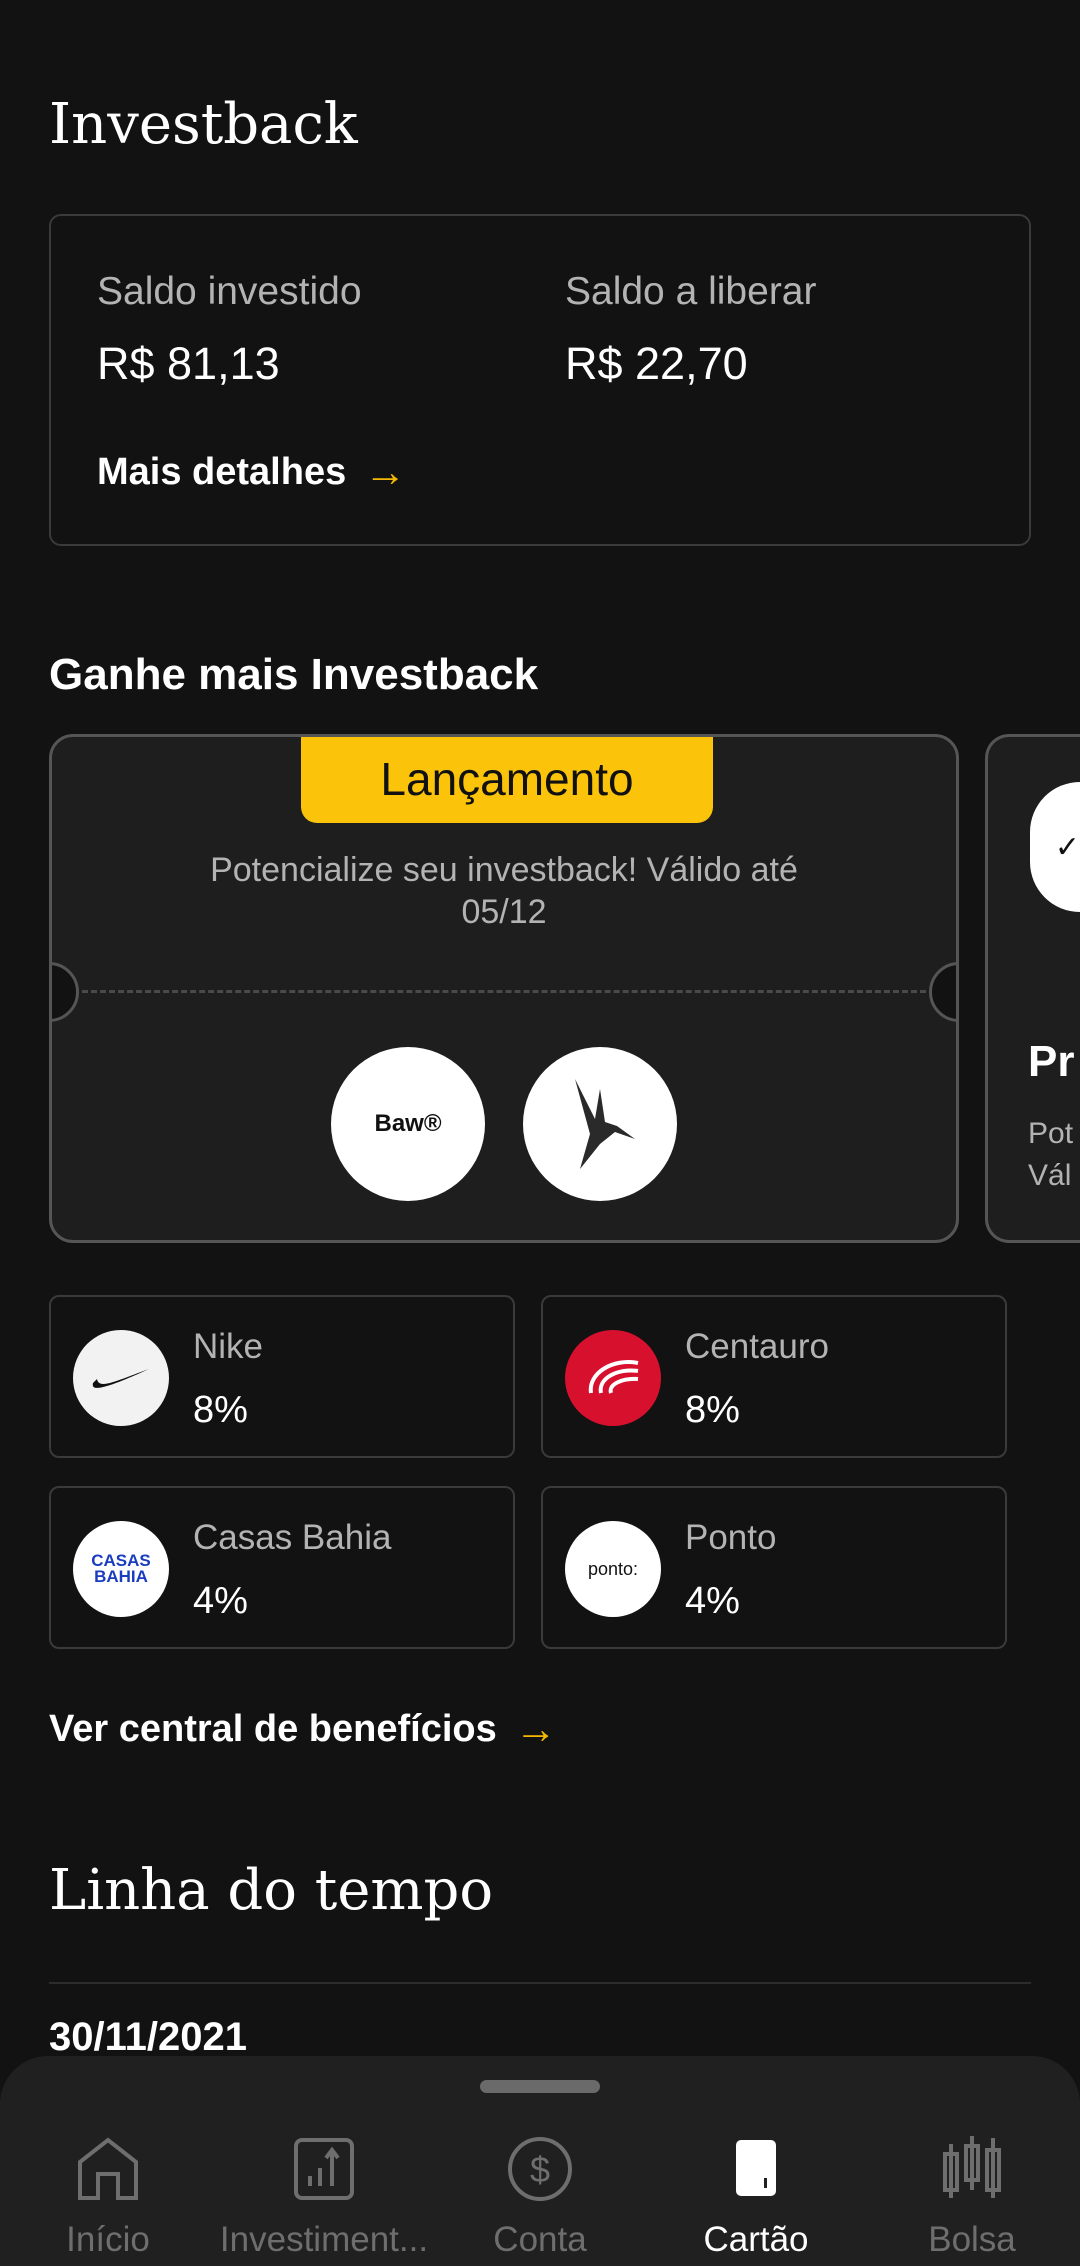 Image resolution: width=1080 pixels, height=2266 pixels. What do you see at coordinates (1051, 1133) in the screenshot?
I see `next-coupon-desc: Pot` at bounding box center [1051, 1133].